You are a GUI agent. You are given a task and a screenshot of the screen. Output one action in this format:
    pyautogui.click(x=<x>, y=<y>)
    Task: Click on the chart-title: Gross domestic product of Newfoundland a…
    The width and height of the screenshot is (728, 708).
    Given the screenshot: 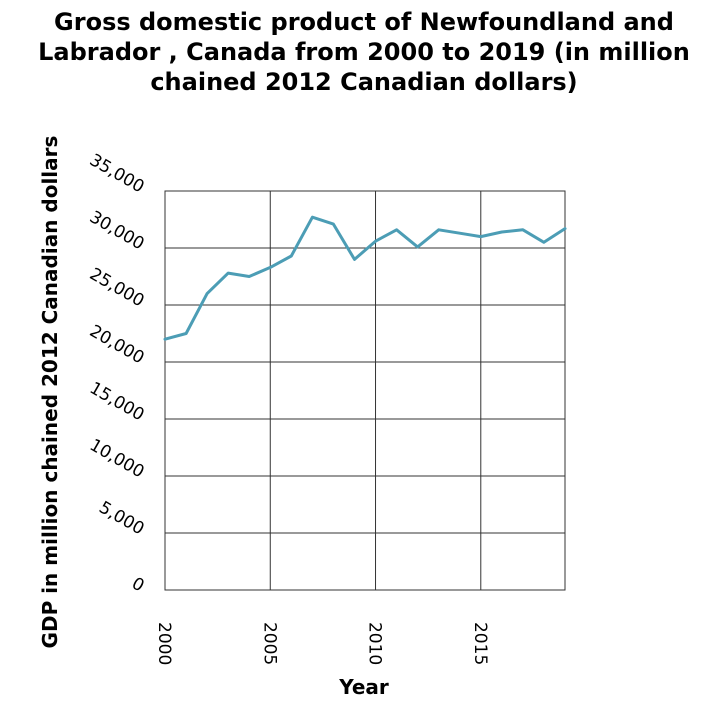 What is the action you would take?
    pyautogui.click(x=364, y=52)
    